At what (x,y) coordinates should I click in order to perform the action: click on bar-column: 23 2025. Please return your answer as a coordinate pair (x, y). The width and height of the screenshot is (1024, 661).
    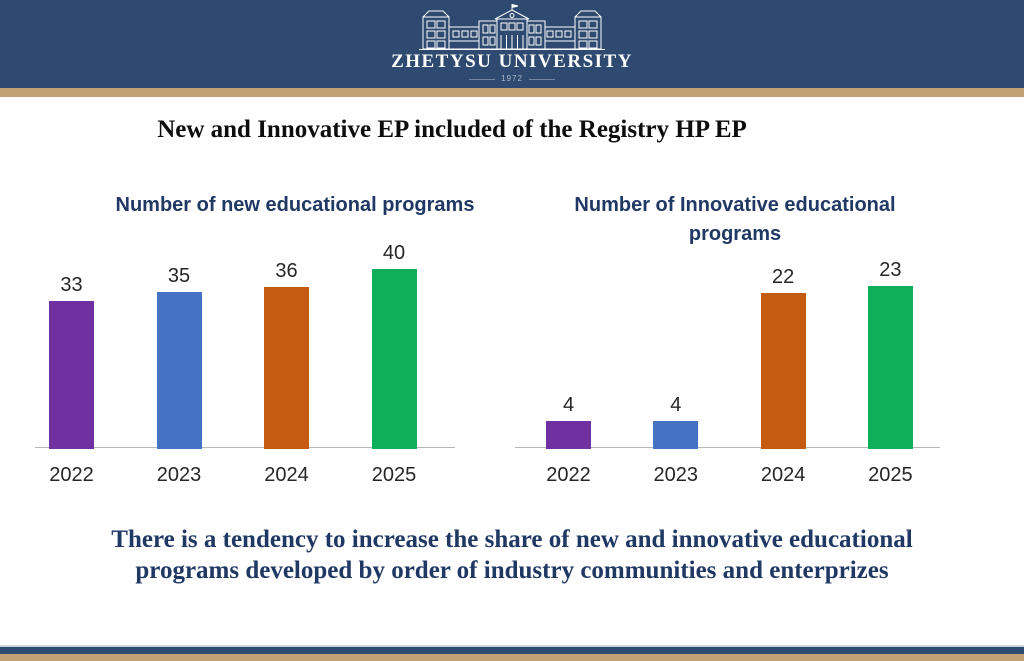
    Looking at the image, I should click on (890, 362).